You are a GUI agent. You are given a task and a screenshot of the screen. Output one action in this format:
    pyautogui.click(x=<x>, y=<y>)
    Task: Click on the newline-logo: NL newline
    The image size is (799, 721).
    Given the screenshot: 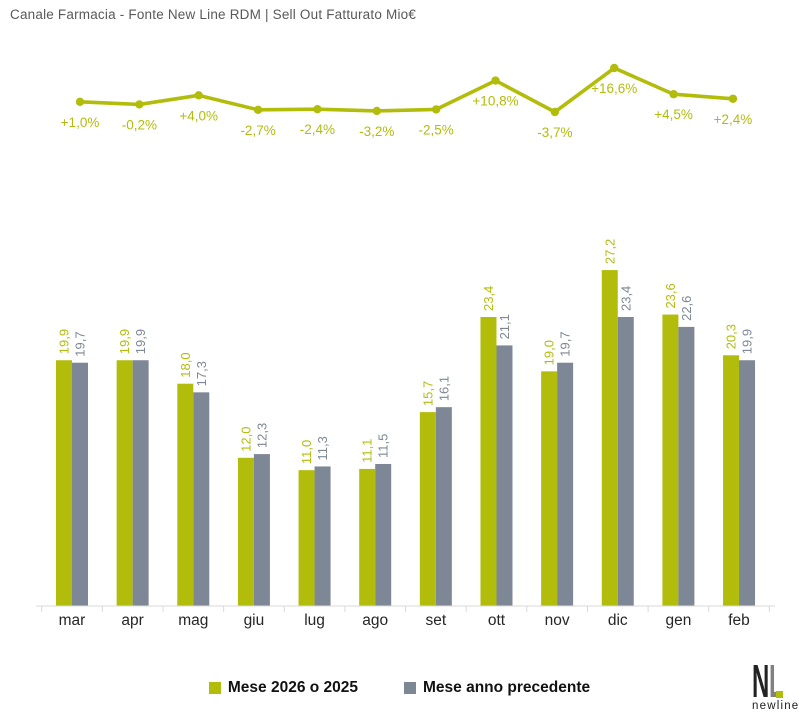 What is the action you would take?
    pyautogui.click(x=775, y=683)
    